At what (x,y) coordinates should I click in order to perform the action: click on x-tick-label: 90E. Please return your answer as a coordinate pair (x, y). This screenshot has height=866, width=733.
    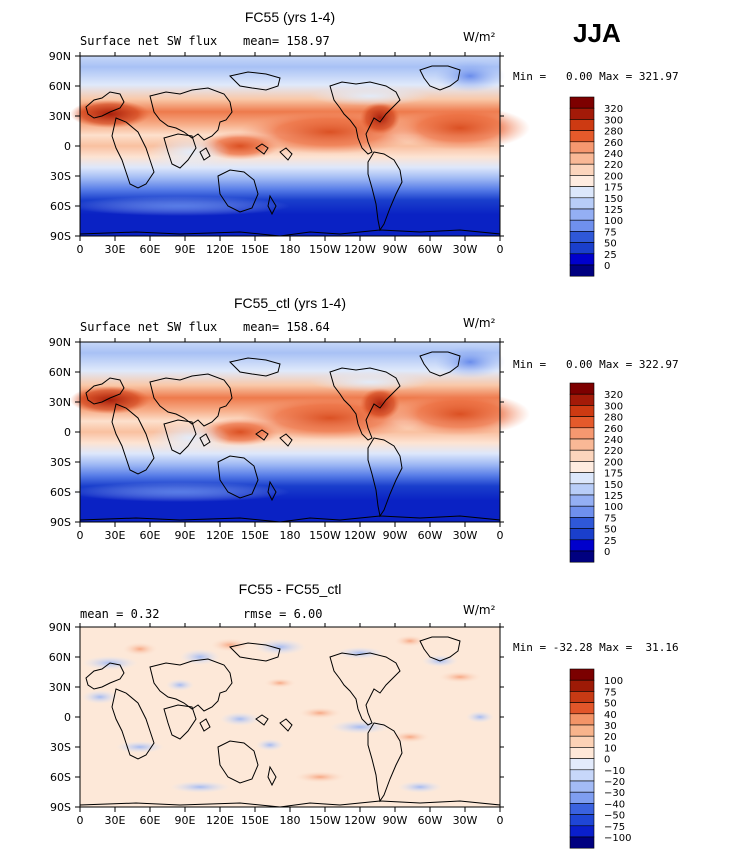
    Looking at the image, I should click on (185, 249).